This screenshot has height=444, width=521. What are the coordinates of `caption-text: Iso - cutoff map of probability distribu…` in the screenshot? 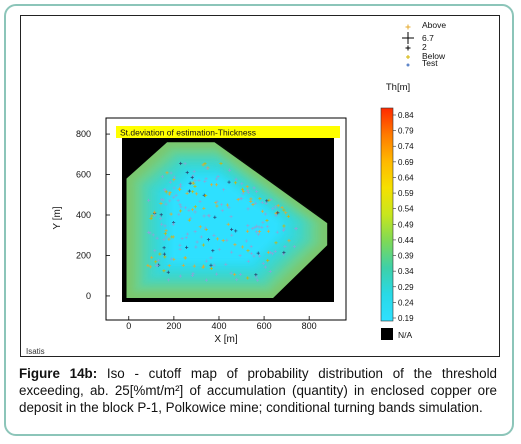 It's located at (258, 390).